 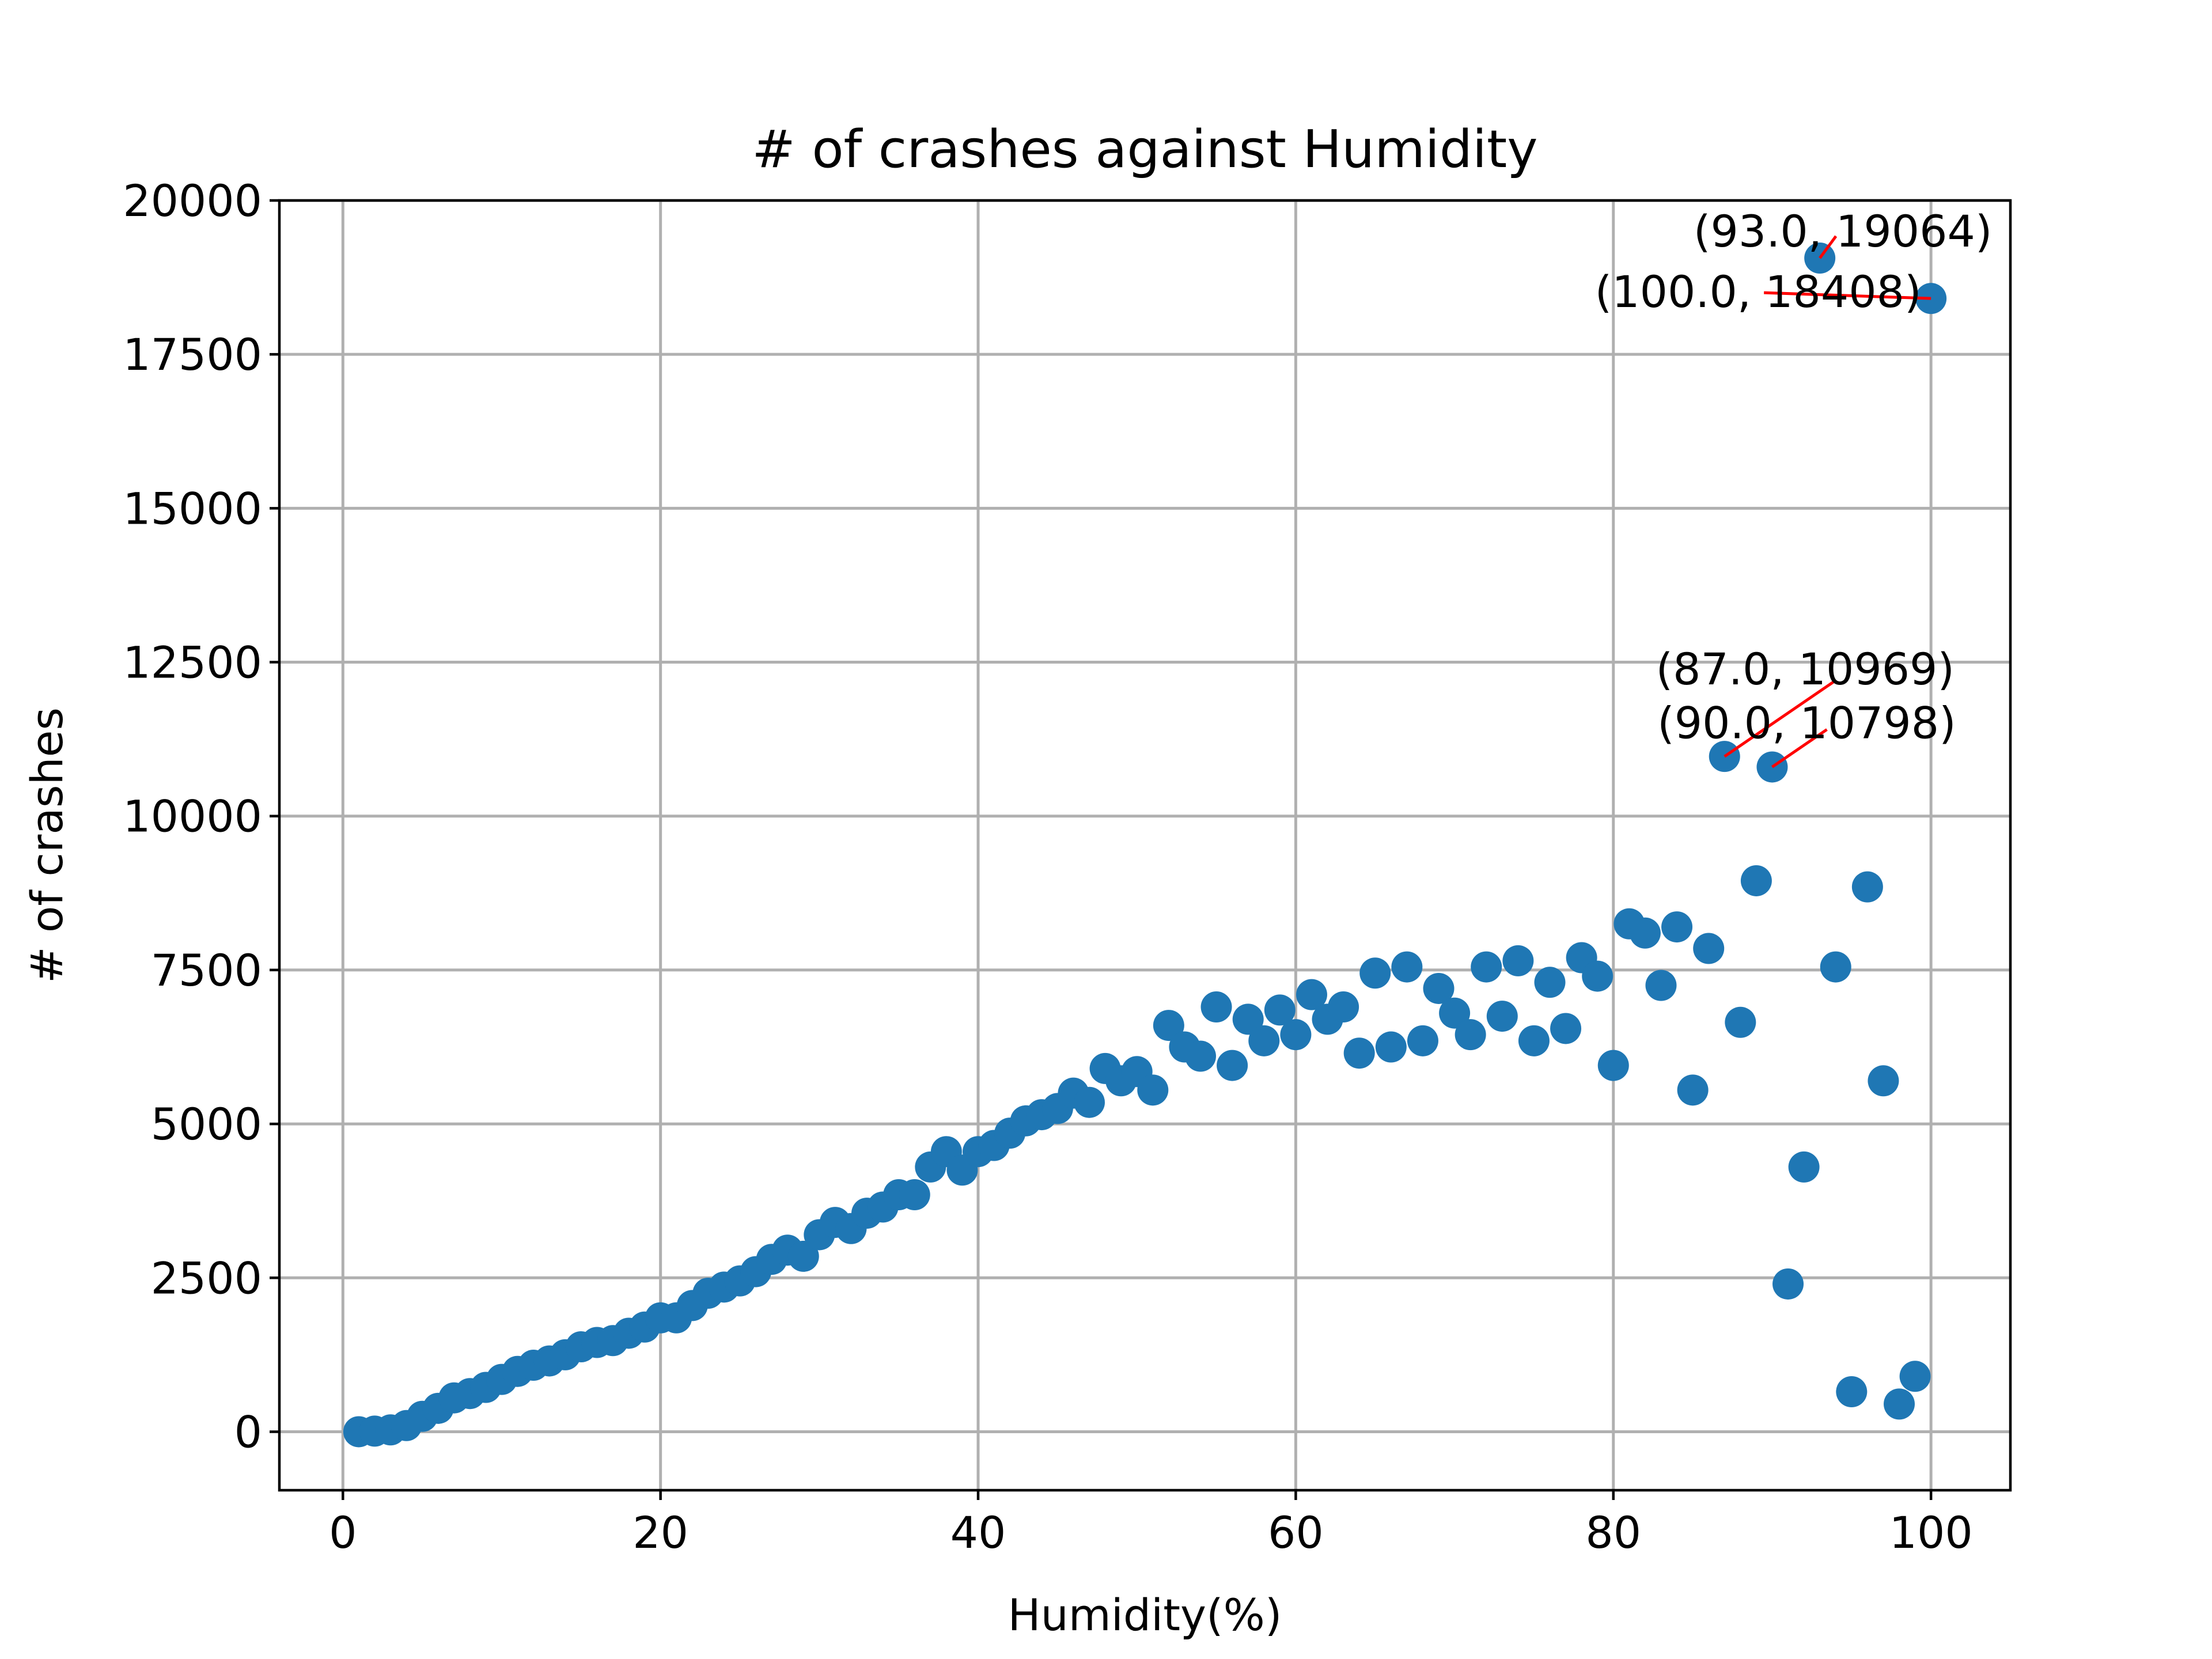 What do you see at coordinates (192, 200) in the screenshot?
I see `y-tick-label: 20000` at bounding box center [192, 200].